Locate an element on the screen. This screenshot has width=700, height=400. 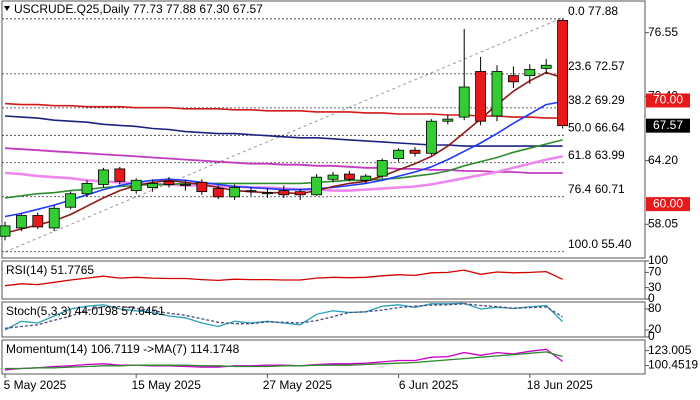
fib-ratio: 76.4 is located at coordinates (580, 189).